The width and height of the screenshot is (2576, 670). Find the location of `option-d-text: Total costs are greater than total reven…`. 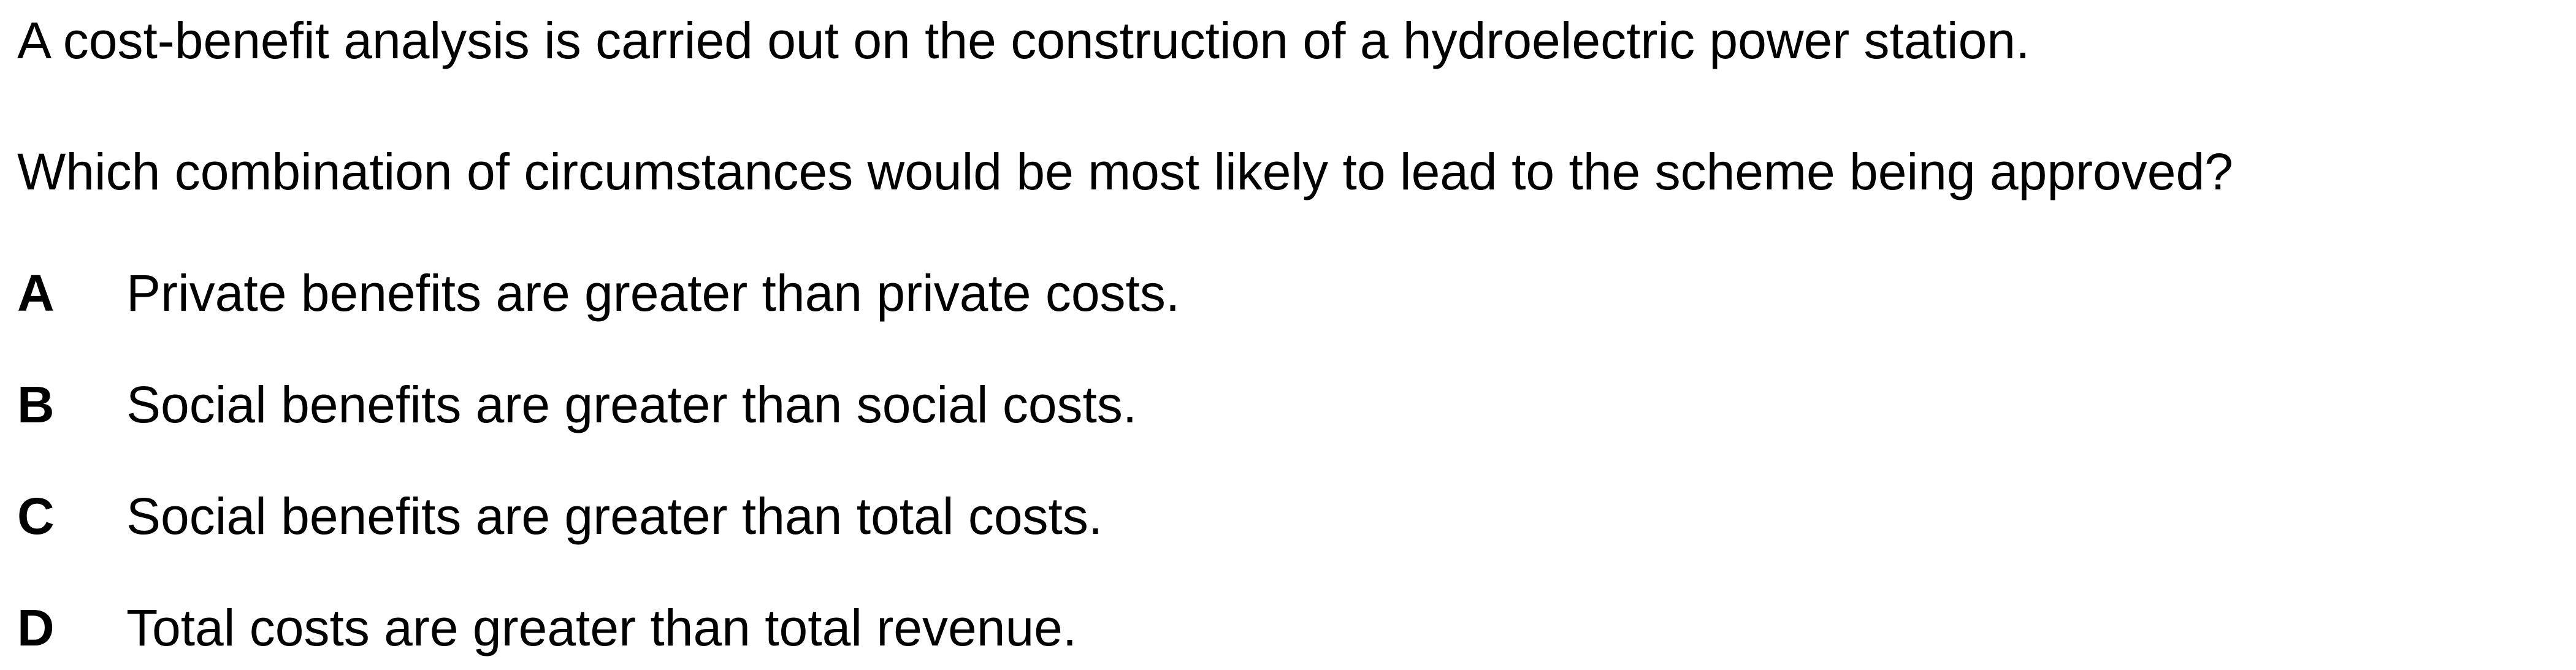

option-d-text: Total costs are greater than total reven… is located at coordinates (601, 628).